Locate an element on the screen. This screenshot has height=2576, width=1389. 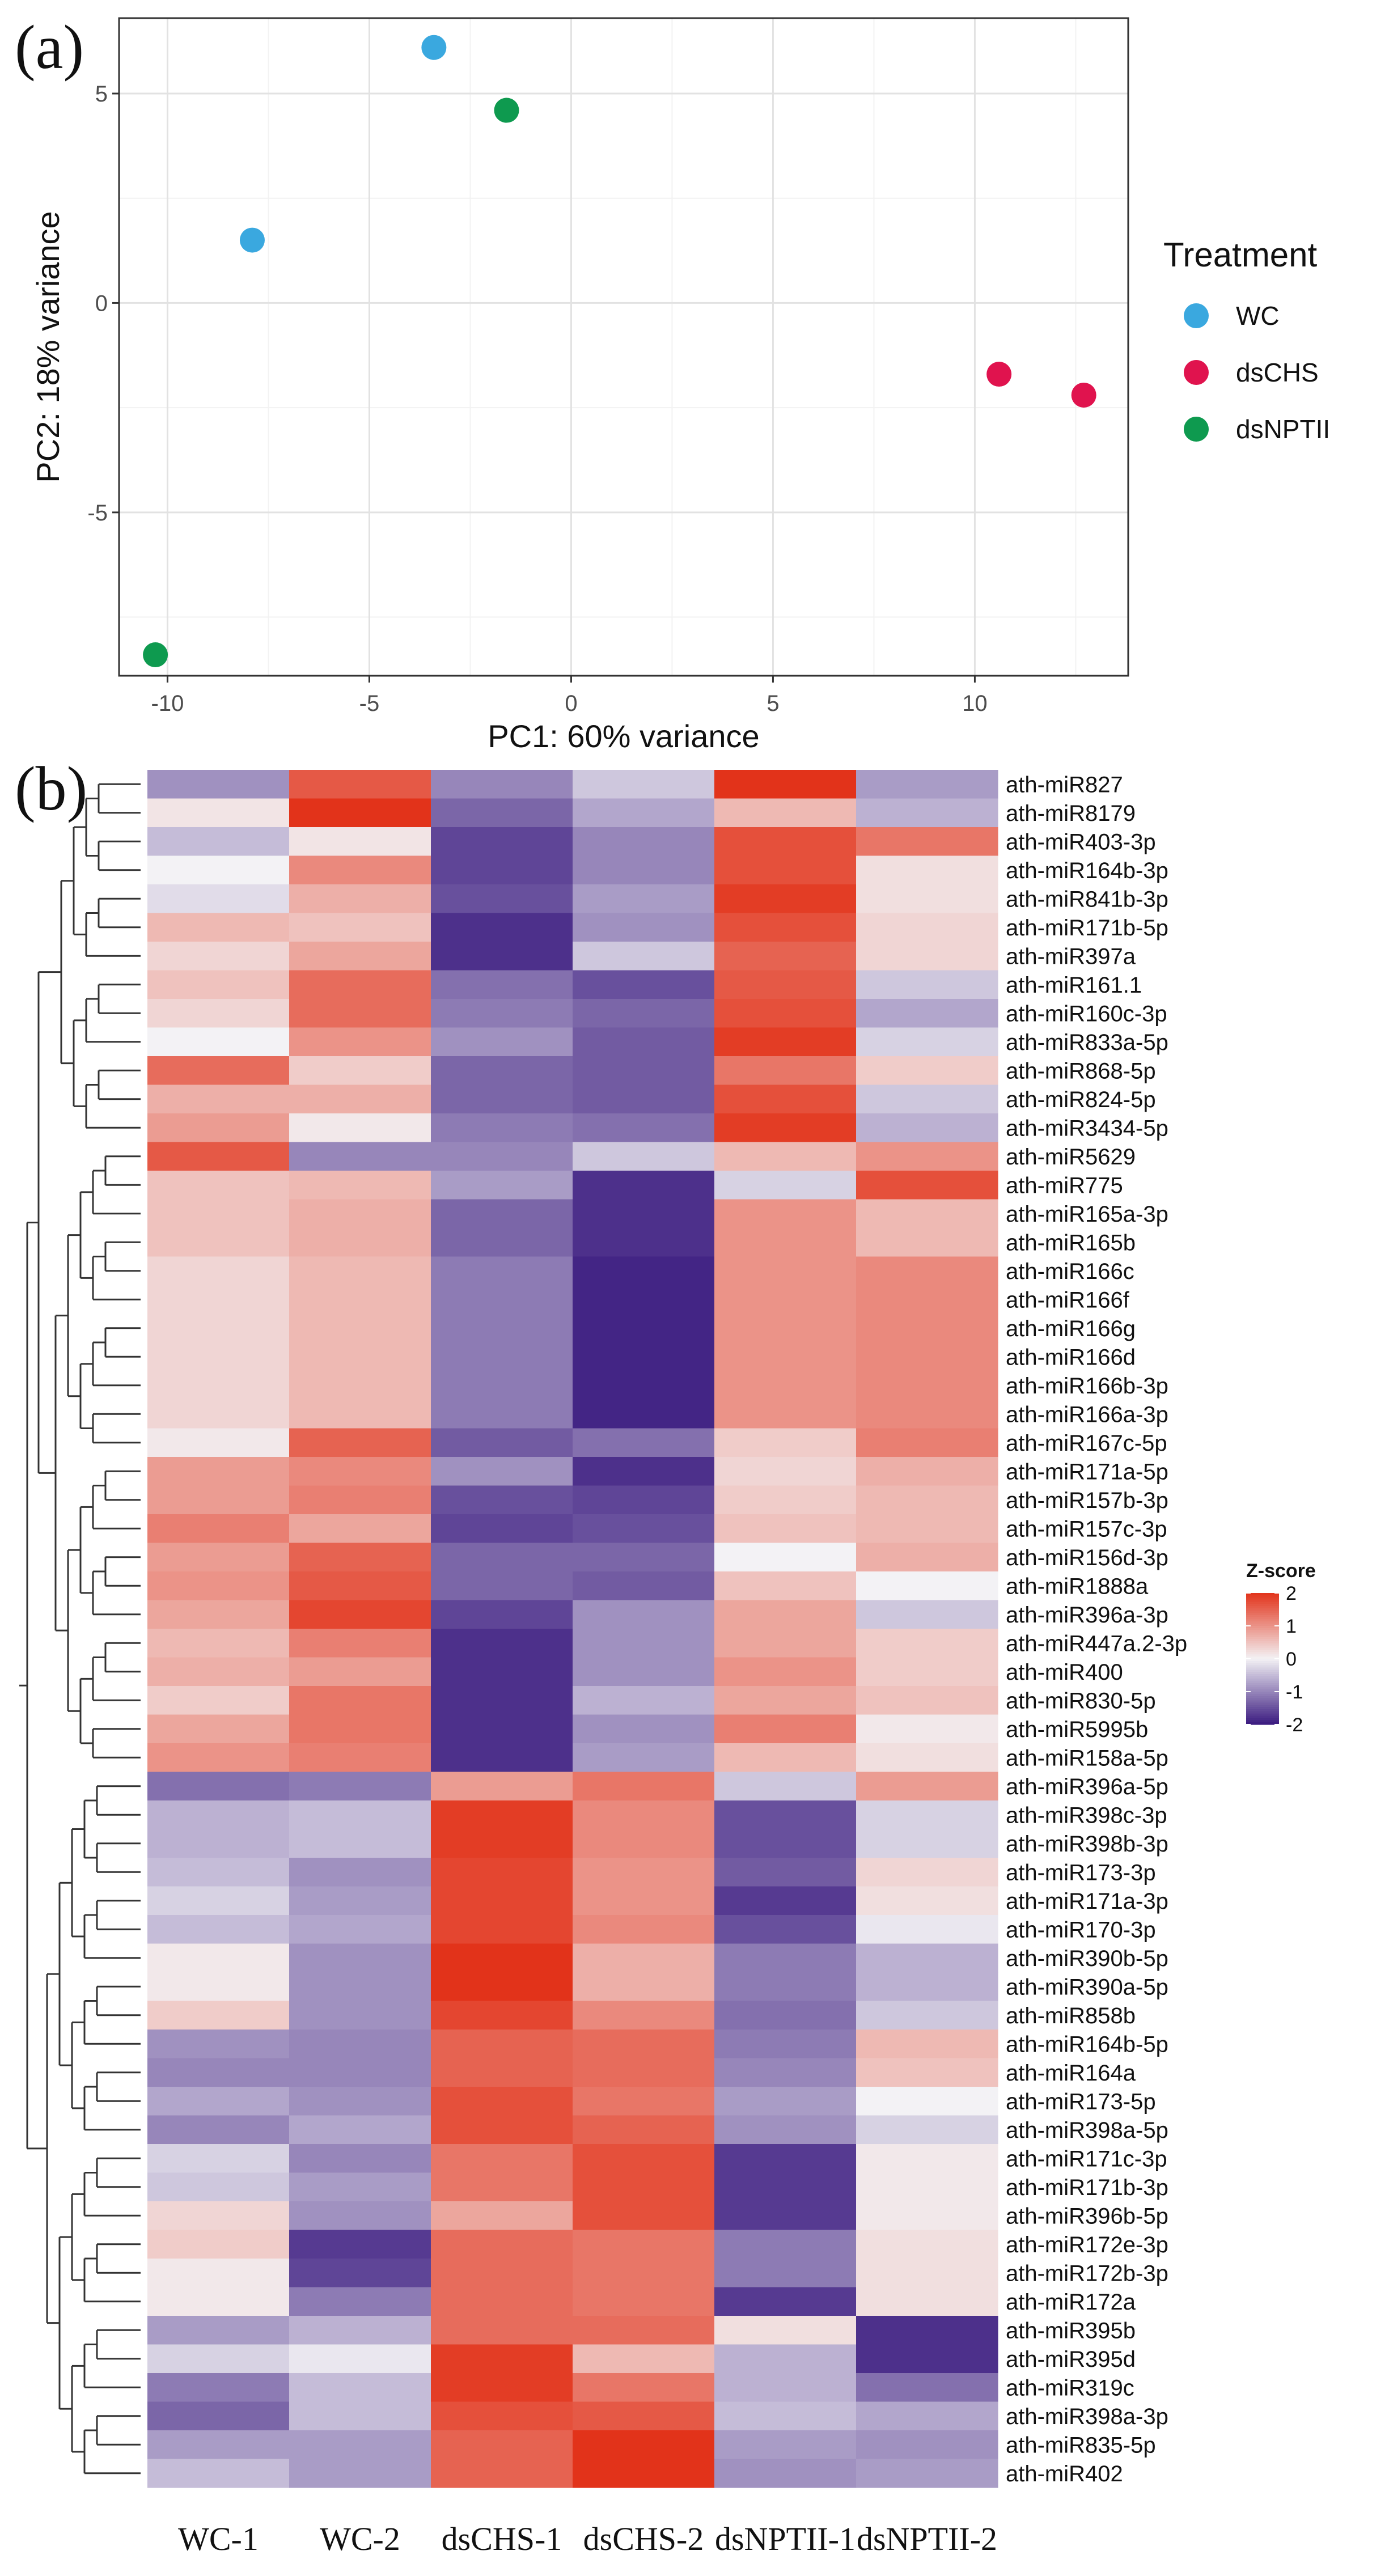
row-label: ath-miR5995b is located at coordinates (1077, 1730).